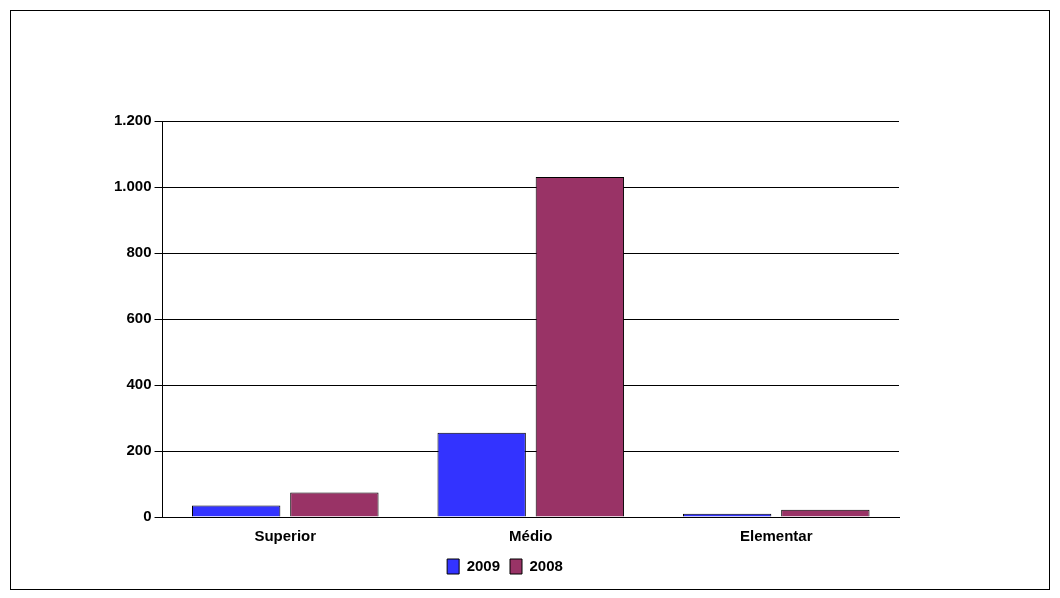 This screenshot has height=598, width=1060. What do you see at coordinates (483, 565) in the screenshot?
I see `legend-label: 2009` at bounding box center [483, 565].